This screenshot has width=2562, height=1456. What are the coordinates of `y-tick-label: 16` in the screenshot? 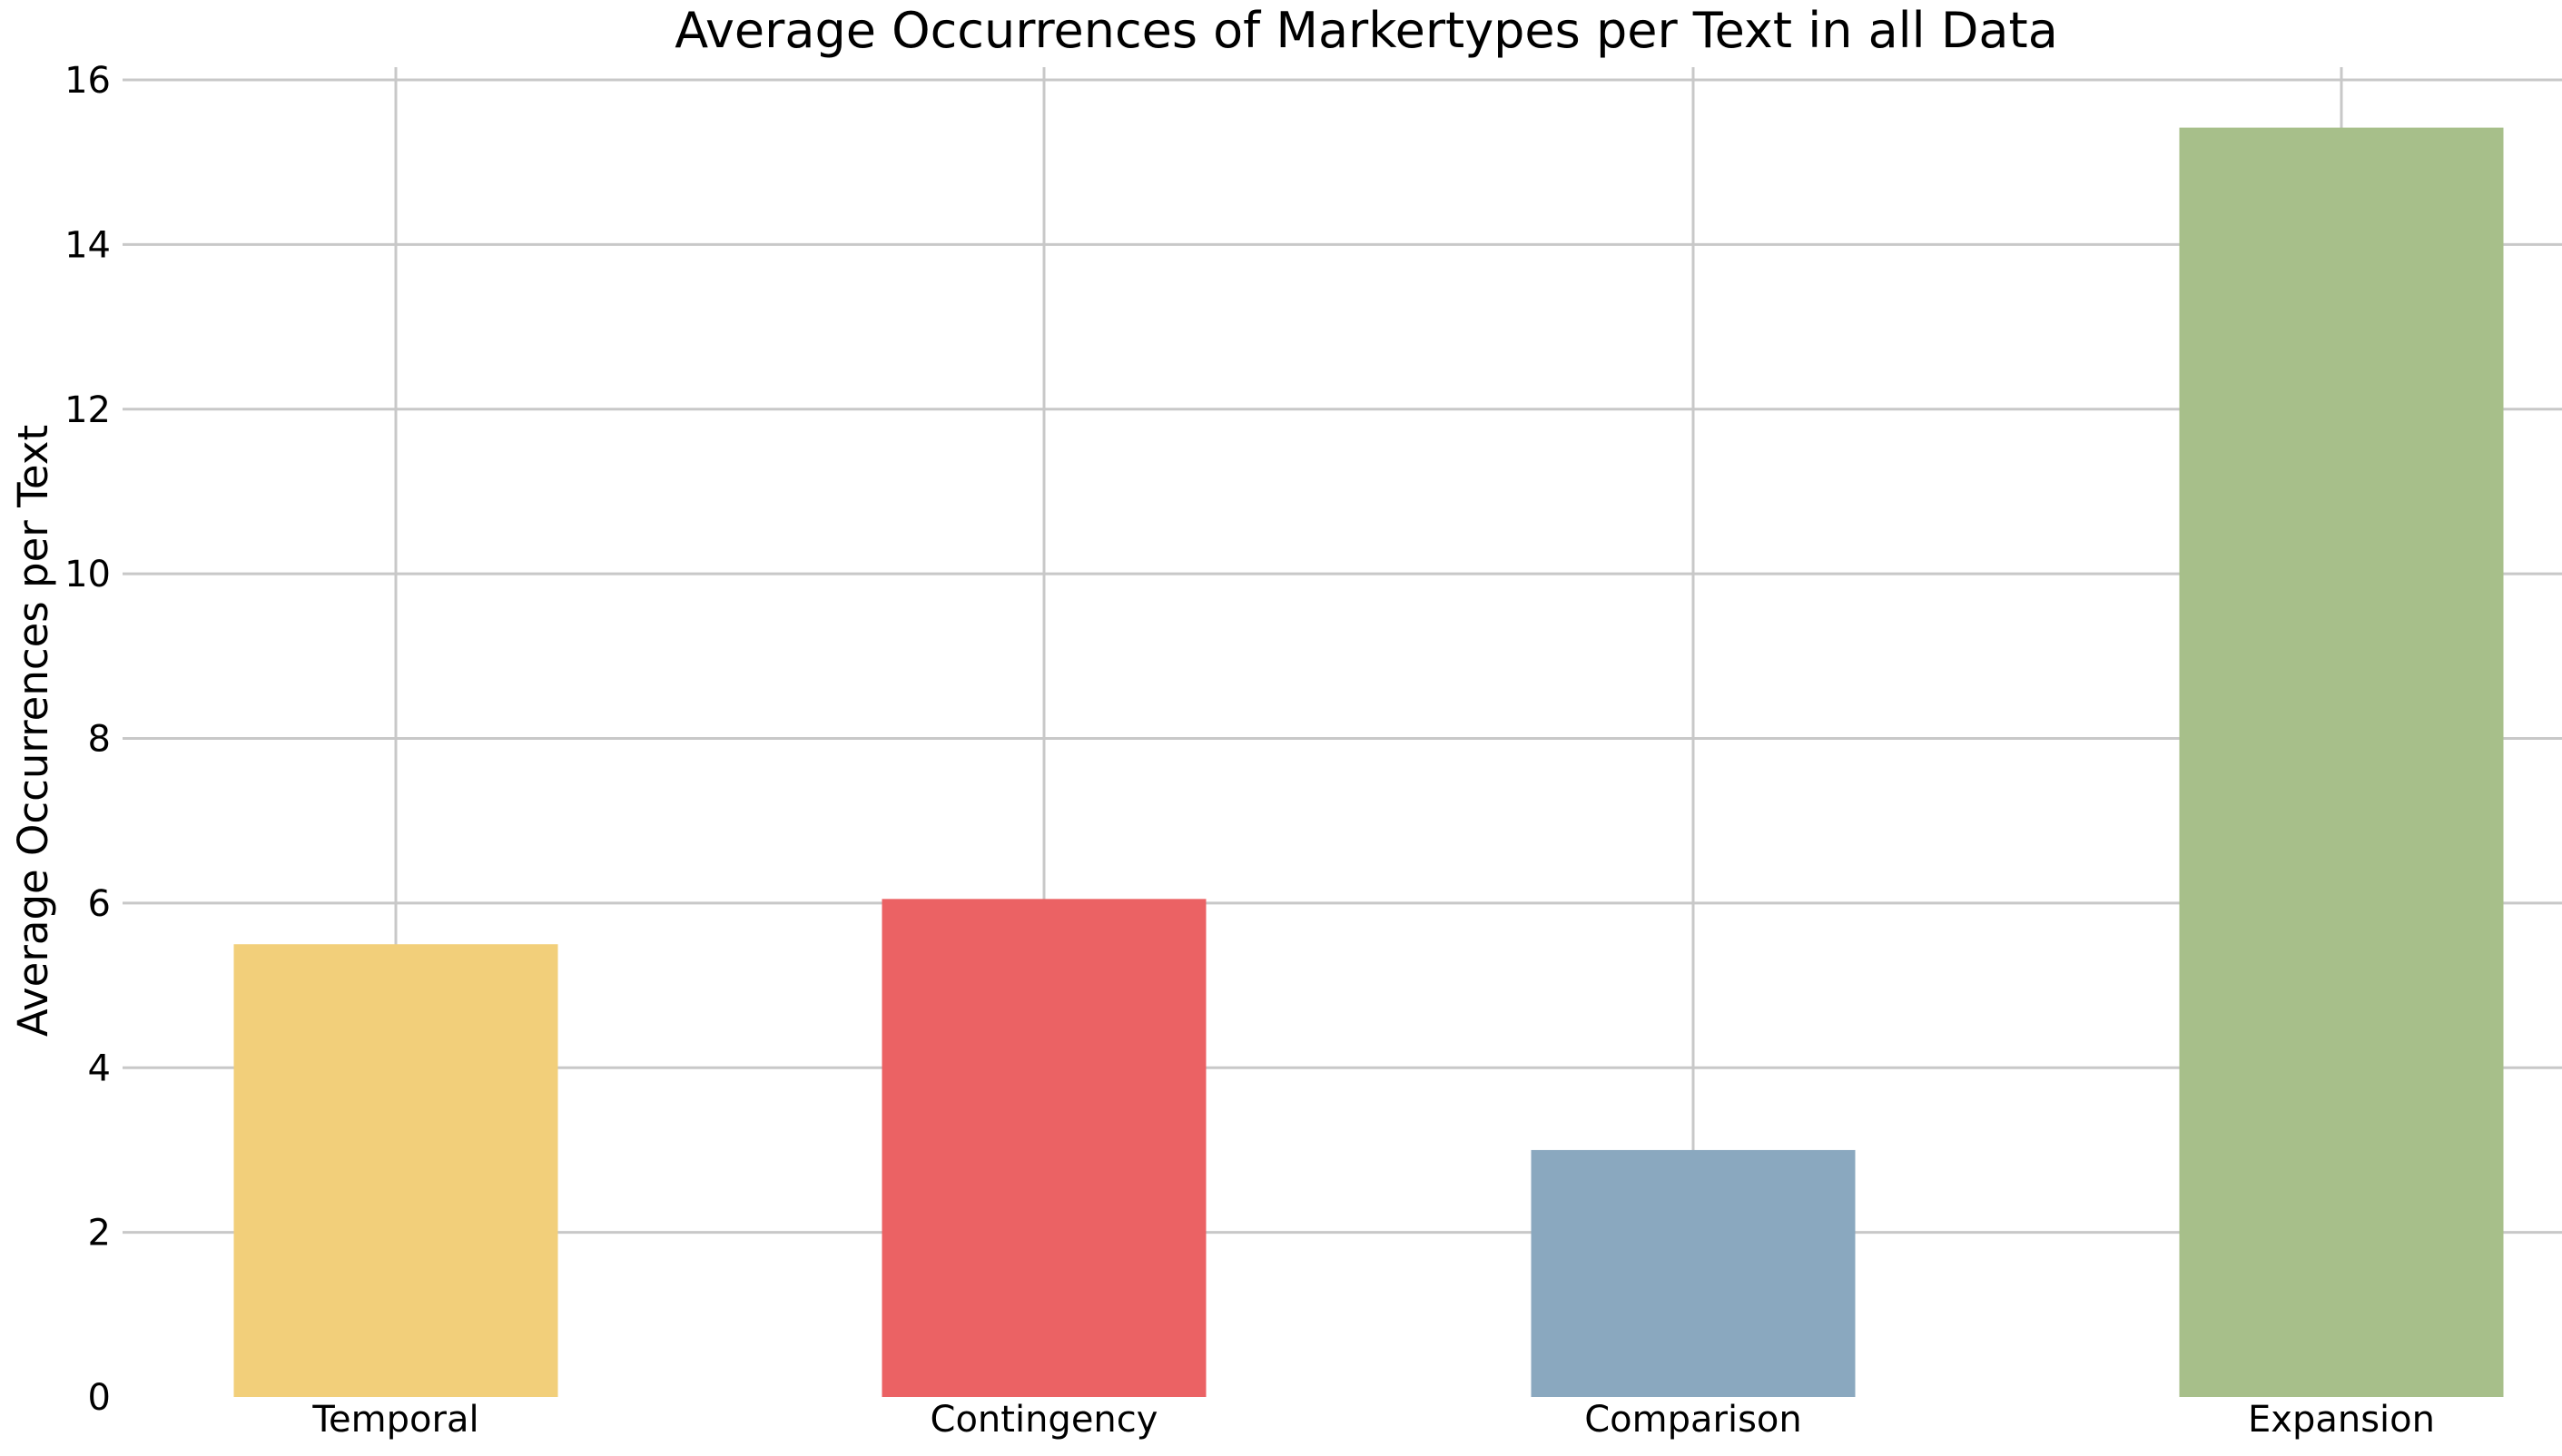 It's located at (87, 81).